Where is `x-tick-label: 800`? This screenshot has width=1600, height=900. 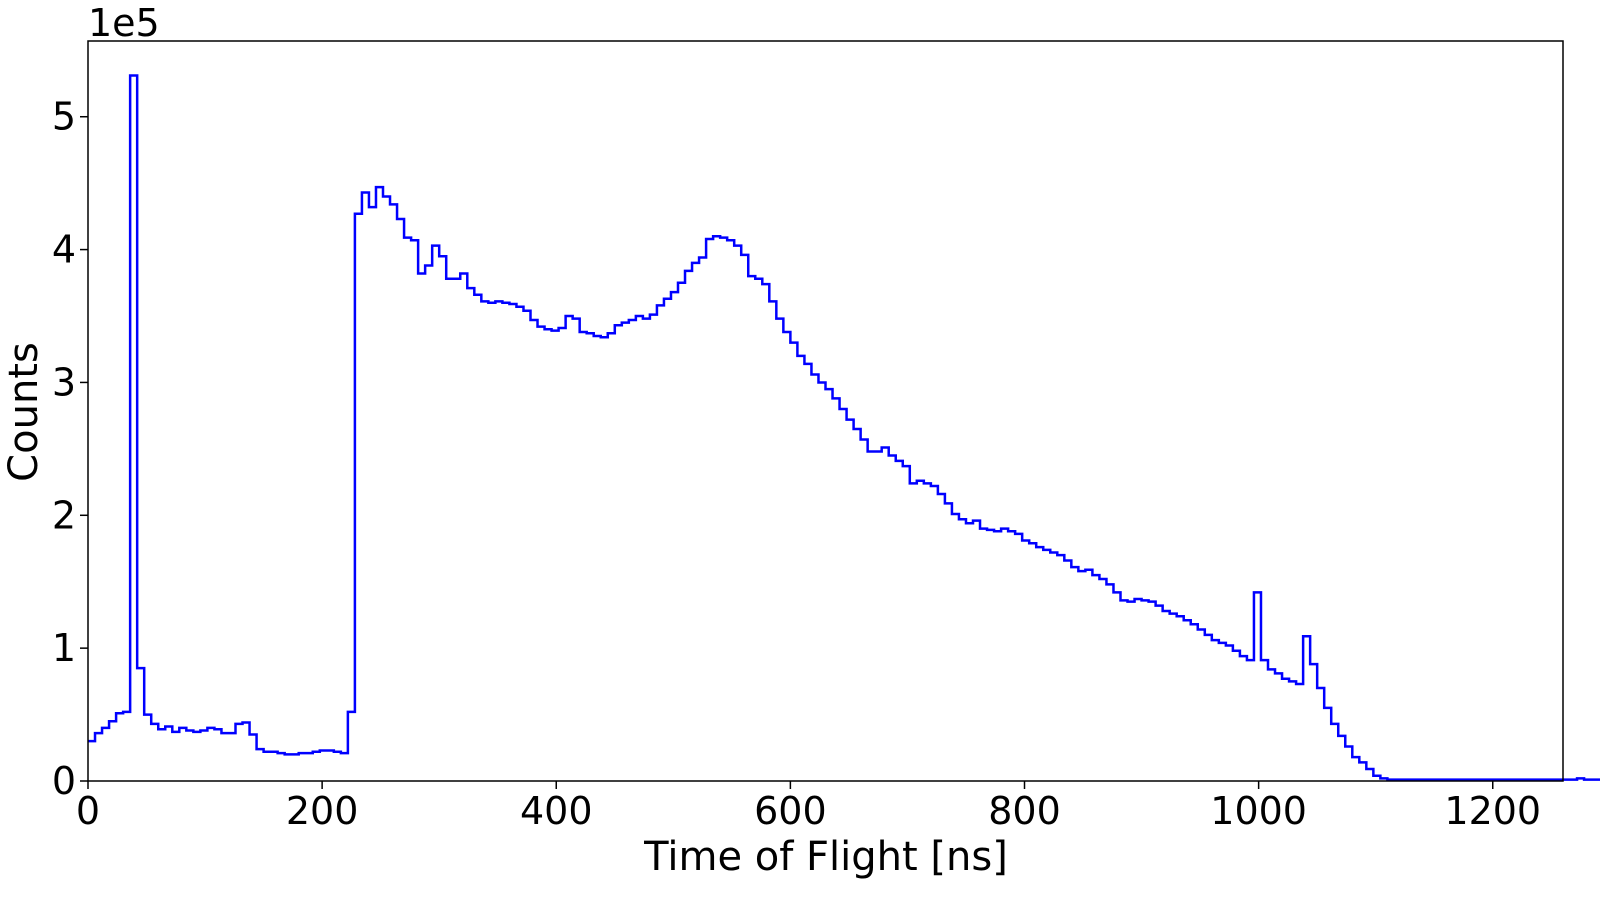 x-tick-label: 800 is located at coordinates (1024, 811).